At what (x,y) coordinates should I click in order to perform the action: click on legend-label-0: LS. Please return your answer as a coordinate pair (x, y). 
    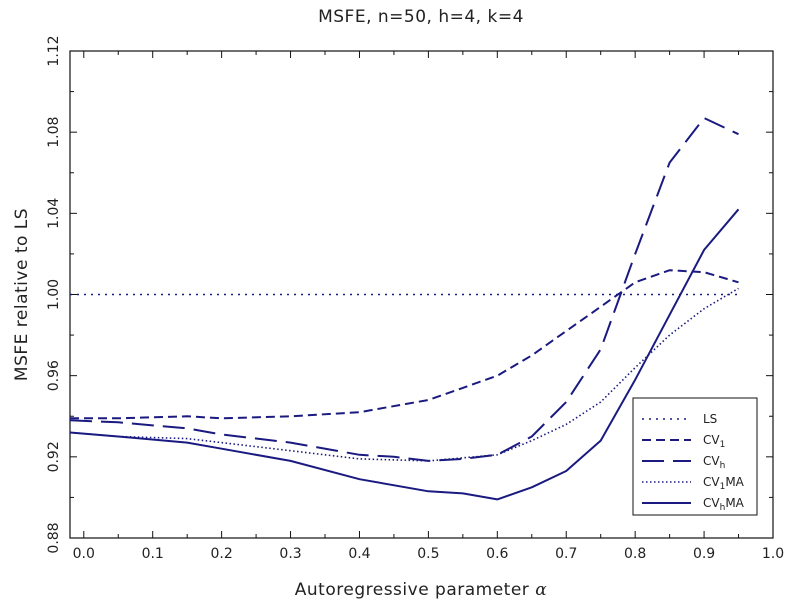
    Looking at the image, I should click on (710, 419).